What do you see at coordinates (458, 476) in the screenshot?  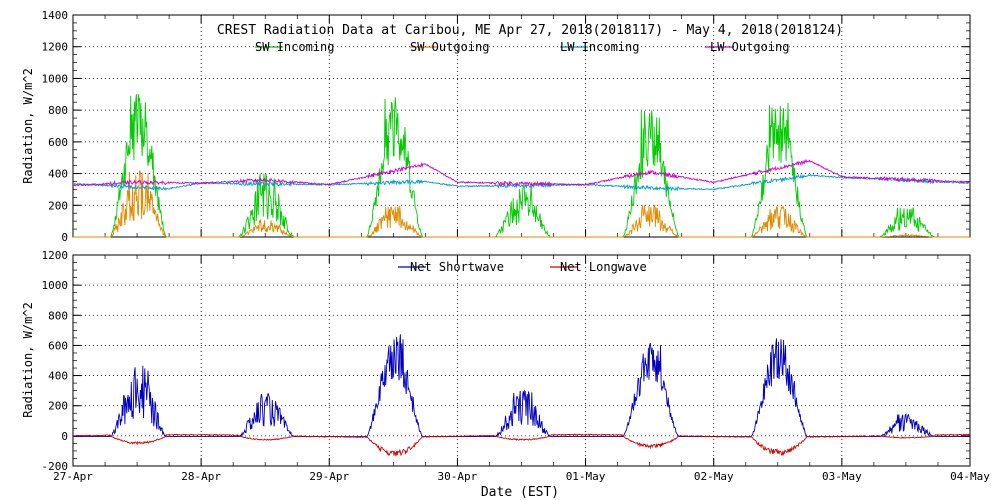 I see `x-tick-label: 30-Apr` at bounding box center [458, 476].